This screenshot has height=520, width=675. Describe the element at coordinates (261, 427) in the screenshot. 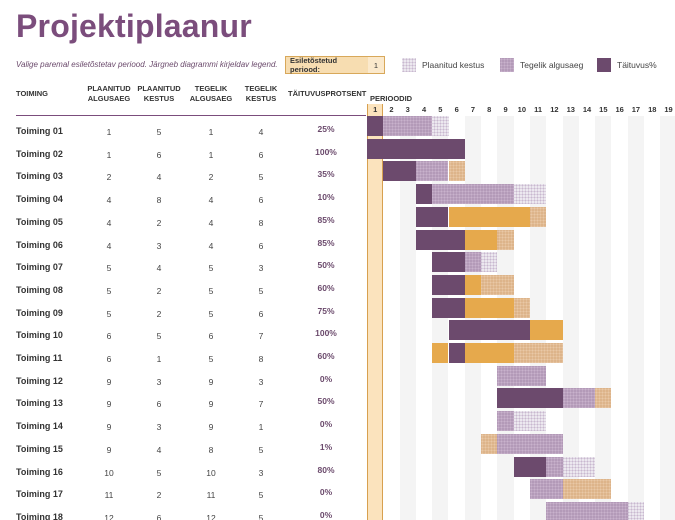

I see `cell-actual-duration: 1` at that location.